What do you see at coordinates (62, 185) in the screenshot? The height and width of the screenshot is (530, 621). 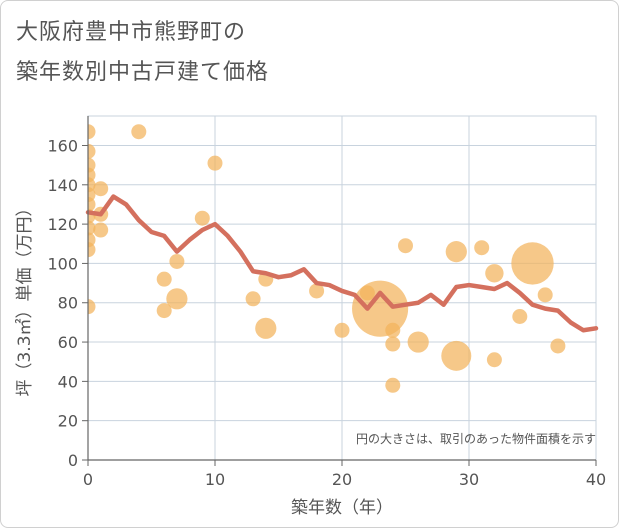 I see `y-tick-label: 140` at bounding box center [62, 185].